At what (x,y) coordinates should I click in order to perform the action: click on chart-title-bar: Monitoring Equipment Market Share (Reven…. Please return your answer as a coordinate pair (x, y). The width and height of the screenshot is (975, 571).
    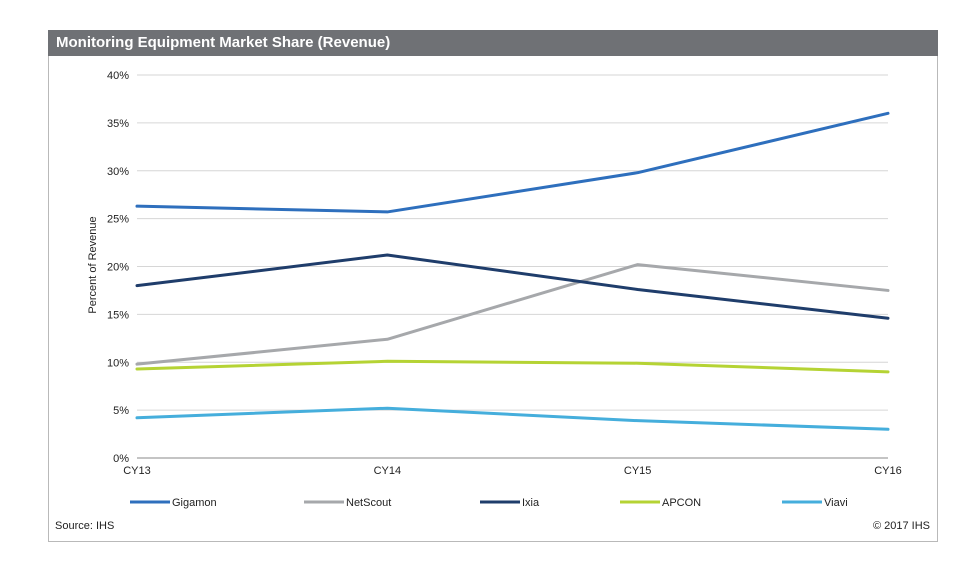
    Looking at the image, I should click on (493, 43).